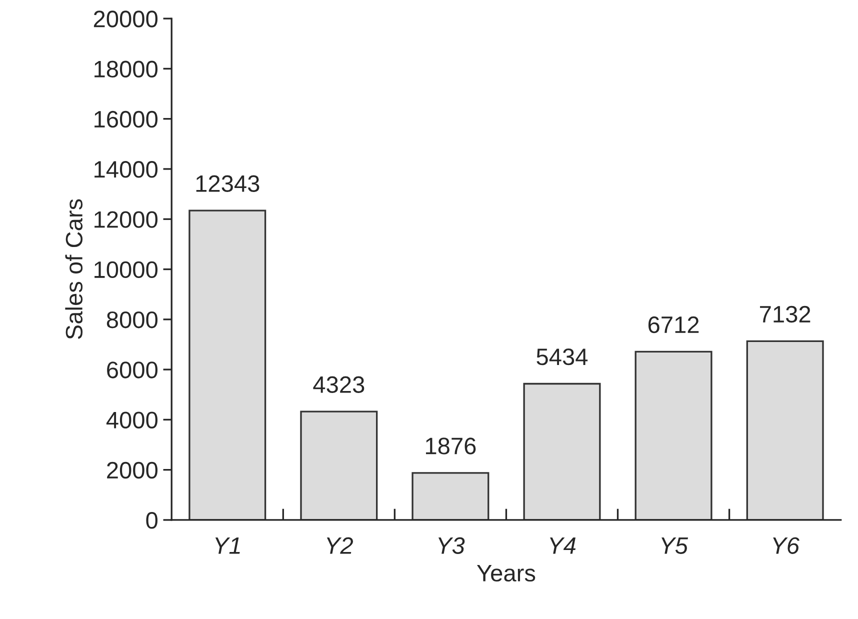  What do you see at coordinates (227, 545) in the screenshot?
I see `x-tick-label: Y1` at bounding box center [227, 545].